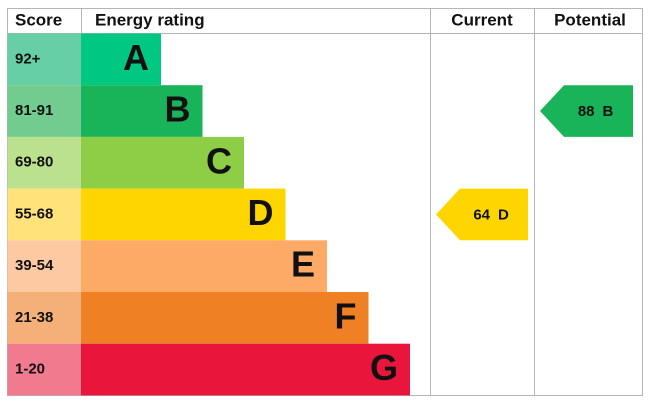  Describe the element at coordinates (503, 214) in the screenshot. I see `current-letter: D` at that location.